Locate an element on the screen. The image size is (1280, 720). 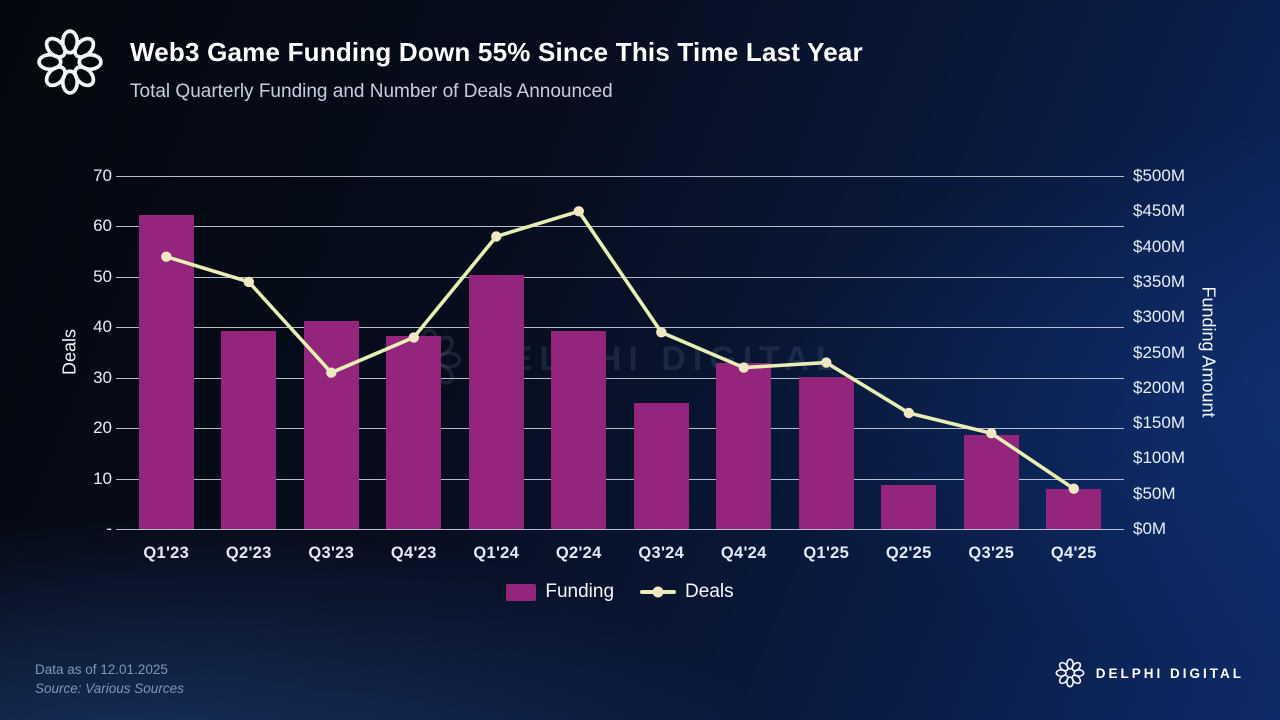
right-tick-label: $150M is located at coordinates (1159, 423).